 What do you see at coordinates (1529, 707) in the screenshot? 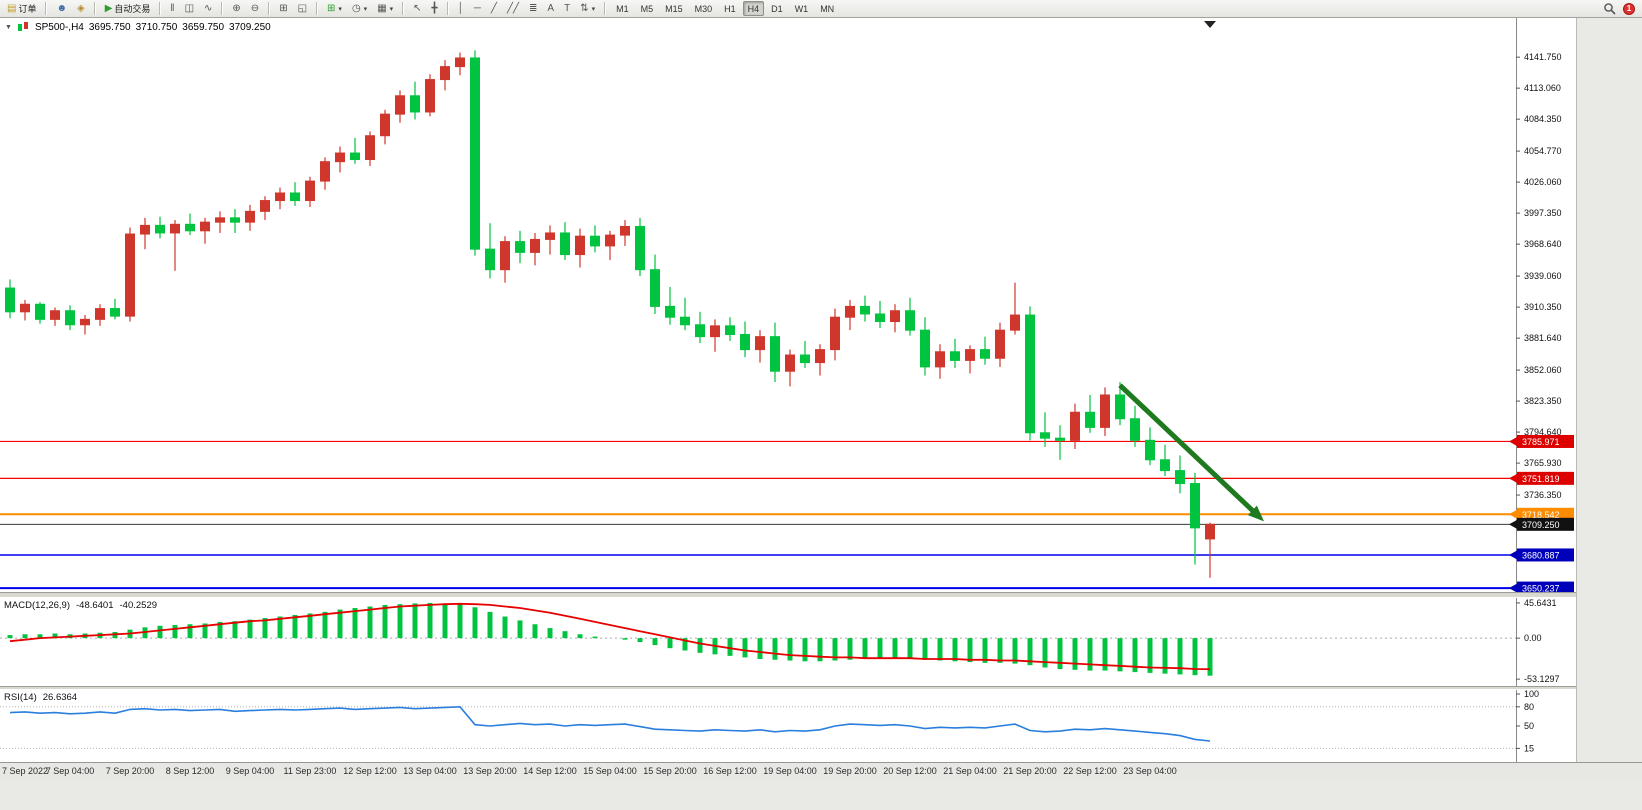
I see `rsi-axis-label: 80` at bounding box center [1529, 707].